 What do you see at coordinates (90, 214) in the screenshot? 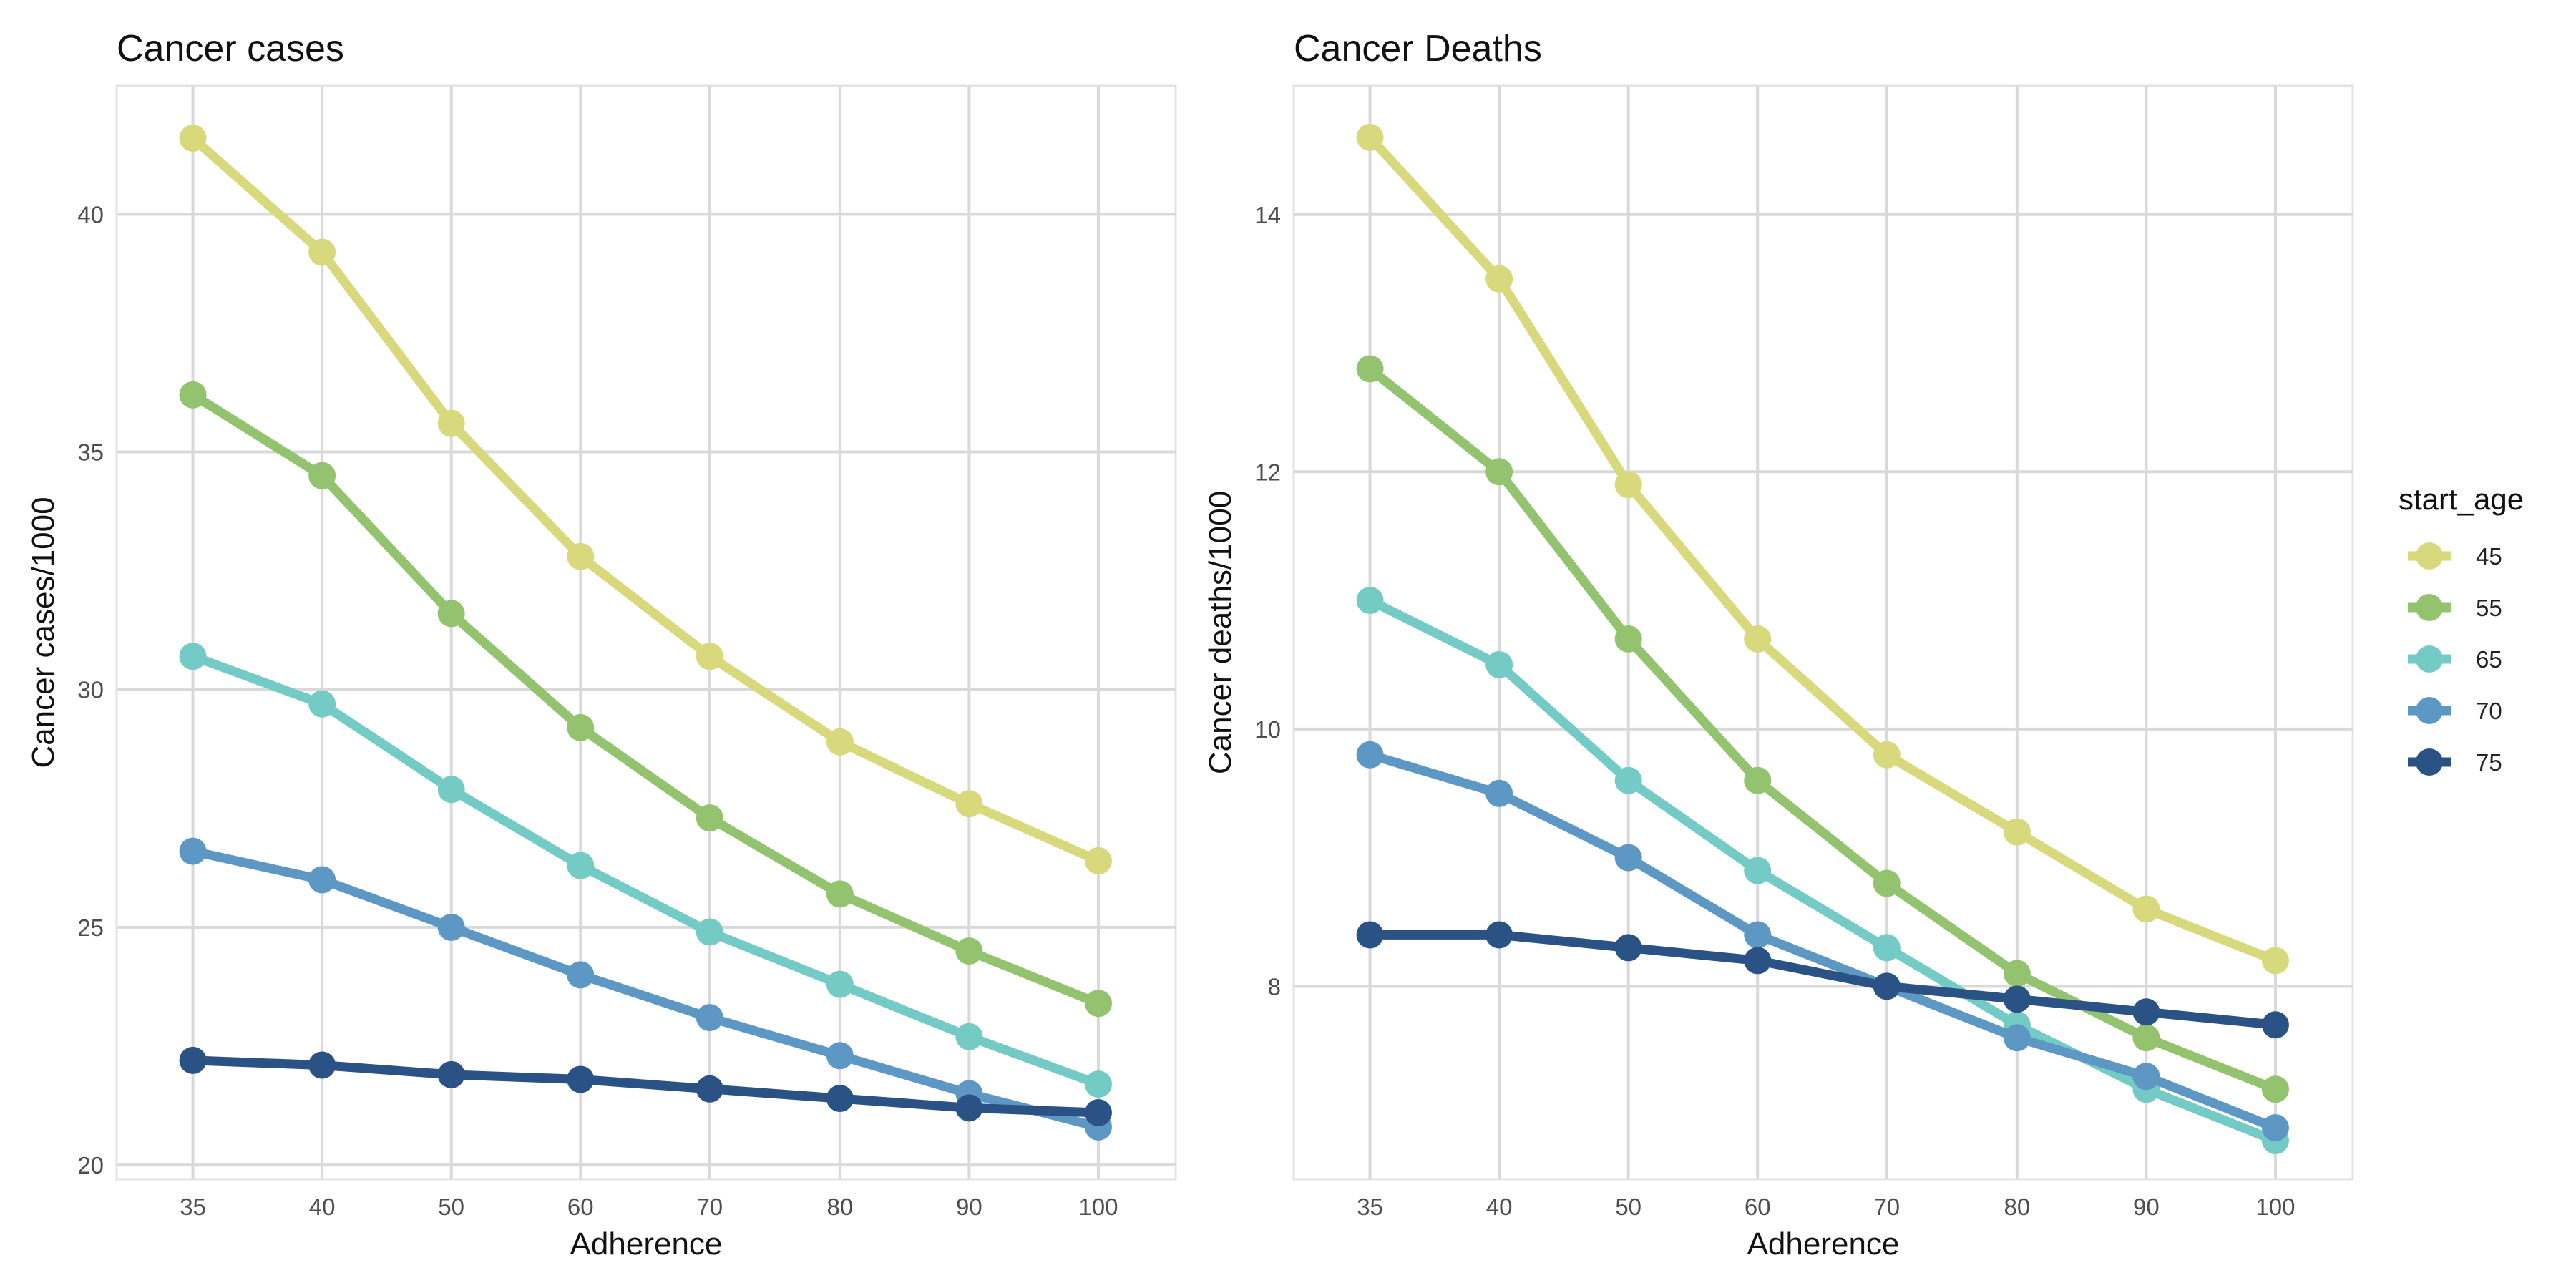
I see `y-tick-label: 40` at bounding box center [90, 214].